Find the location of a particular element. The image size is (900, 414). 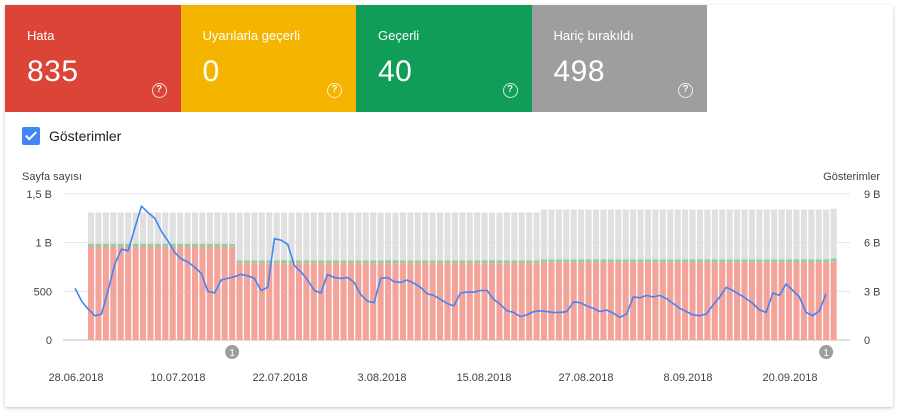

impressions-toggle: Gösterimler is located at coordinates (71, 136).